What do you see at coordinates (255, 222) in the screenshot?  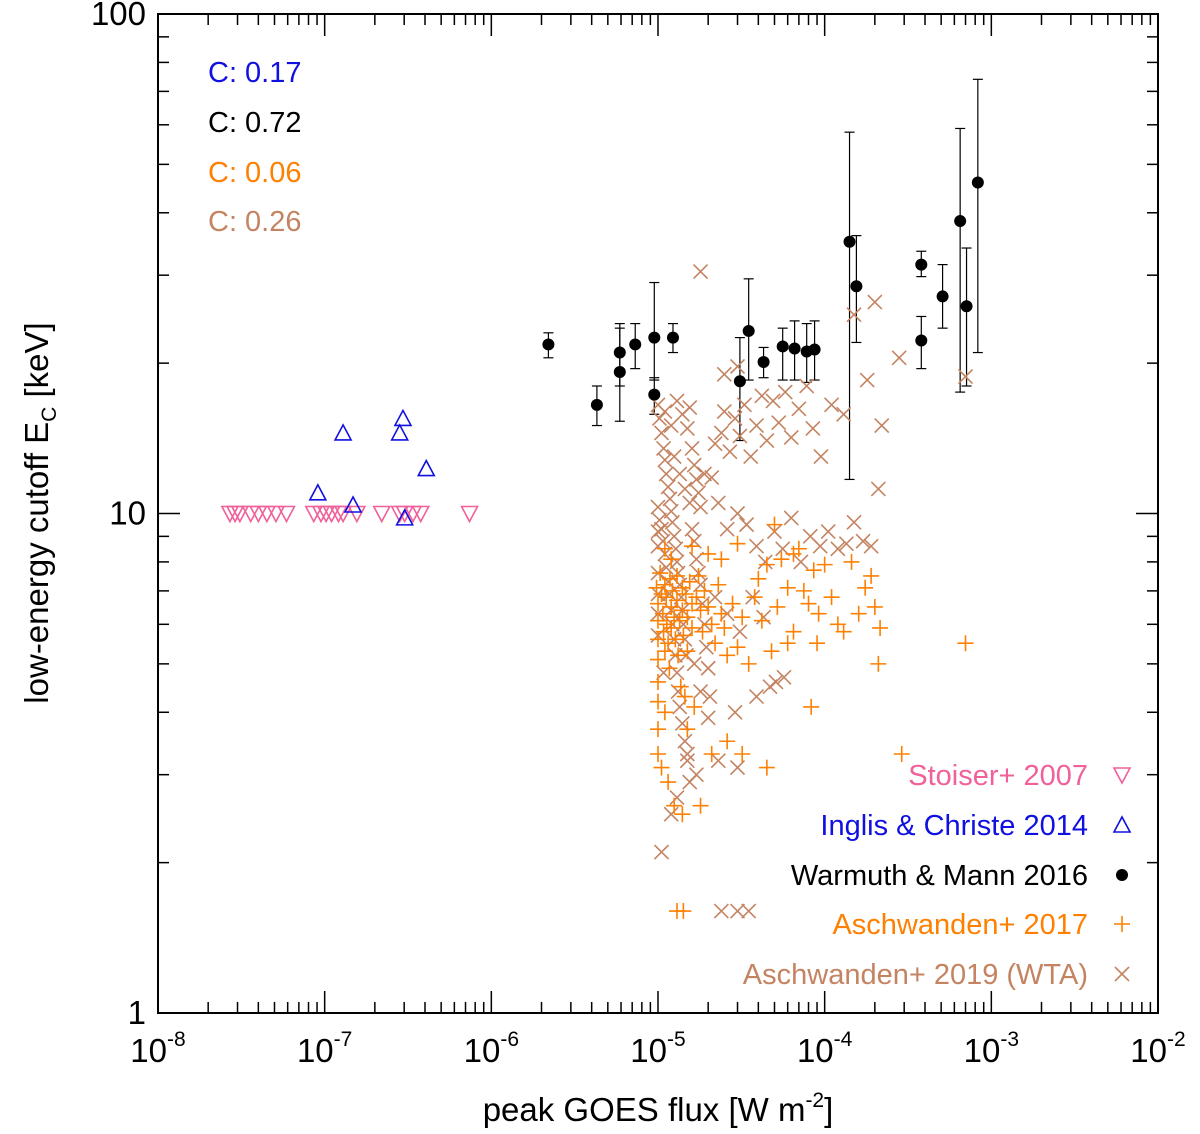 I see `correlation-label: C: 0.26` at bounding box center [255, 222].